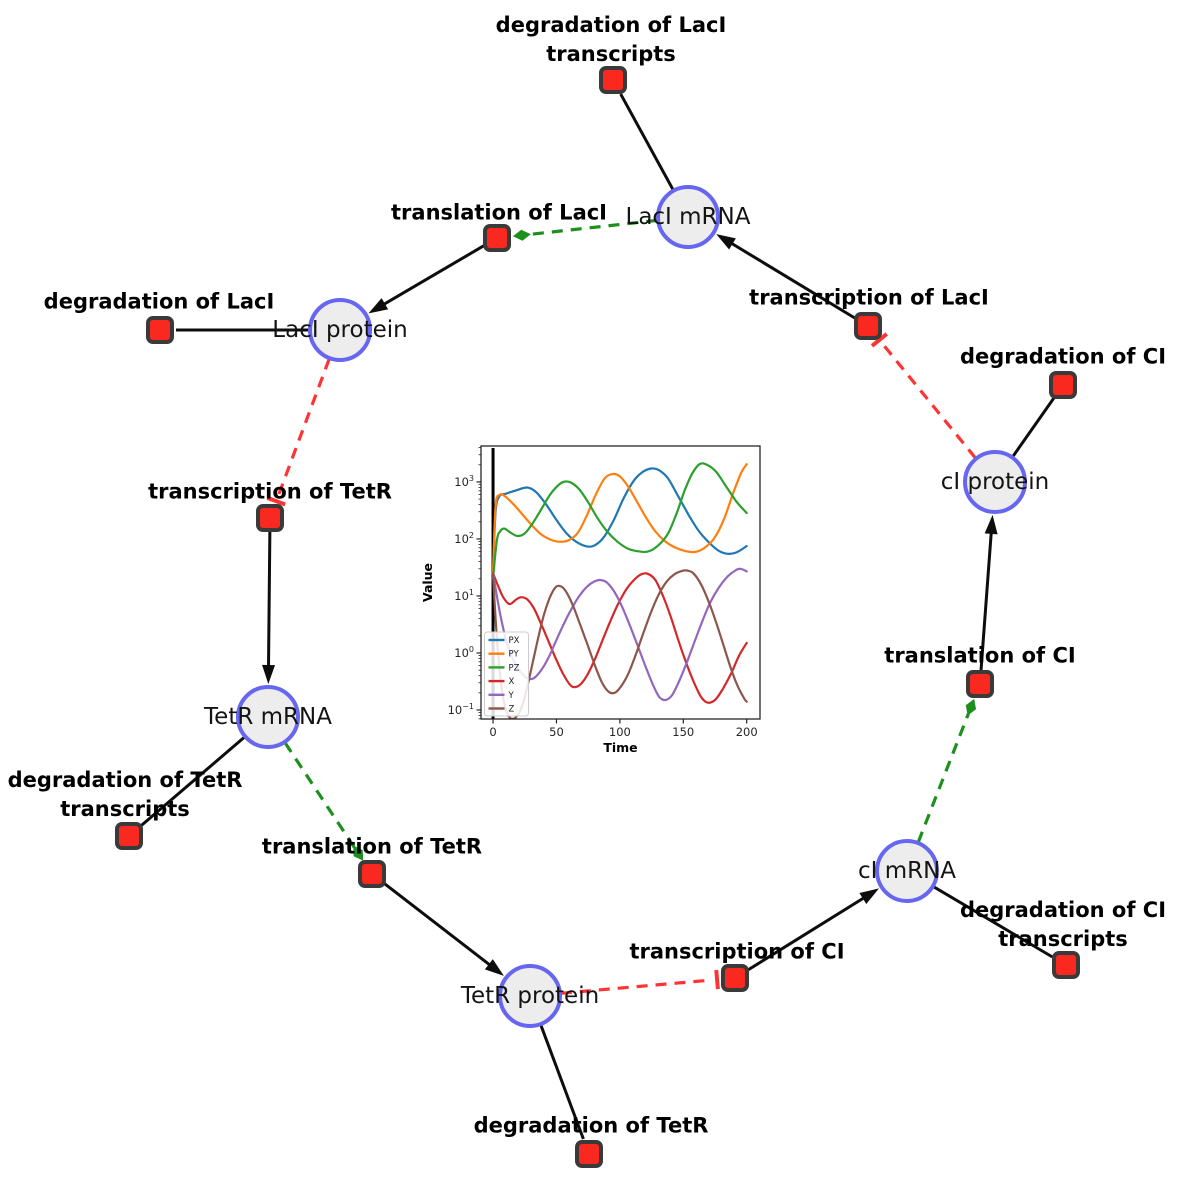  What do you see at coordinates (869, 896) in the screenshot?
I see `edge-transcription-ci-ci-mrna-arrowhead` at bounding box center [869, 896].